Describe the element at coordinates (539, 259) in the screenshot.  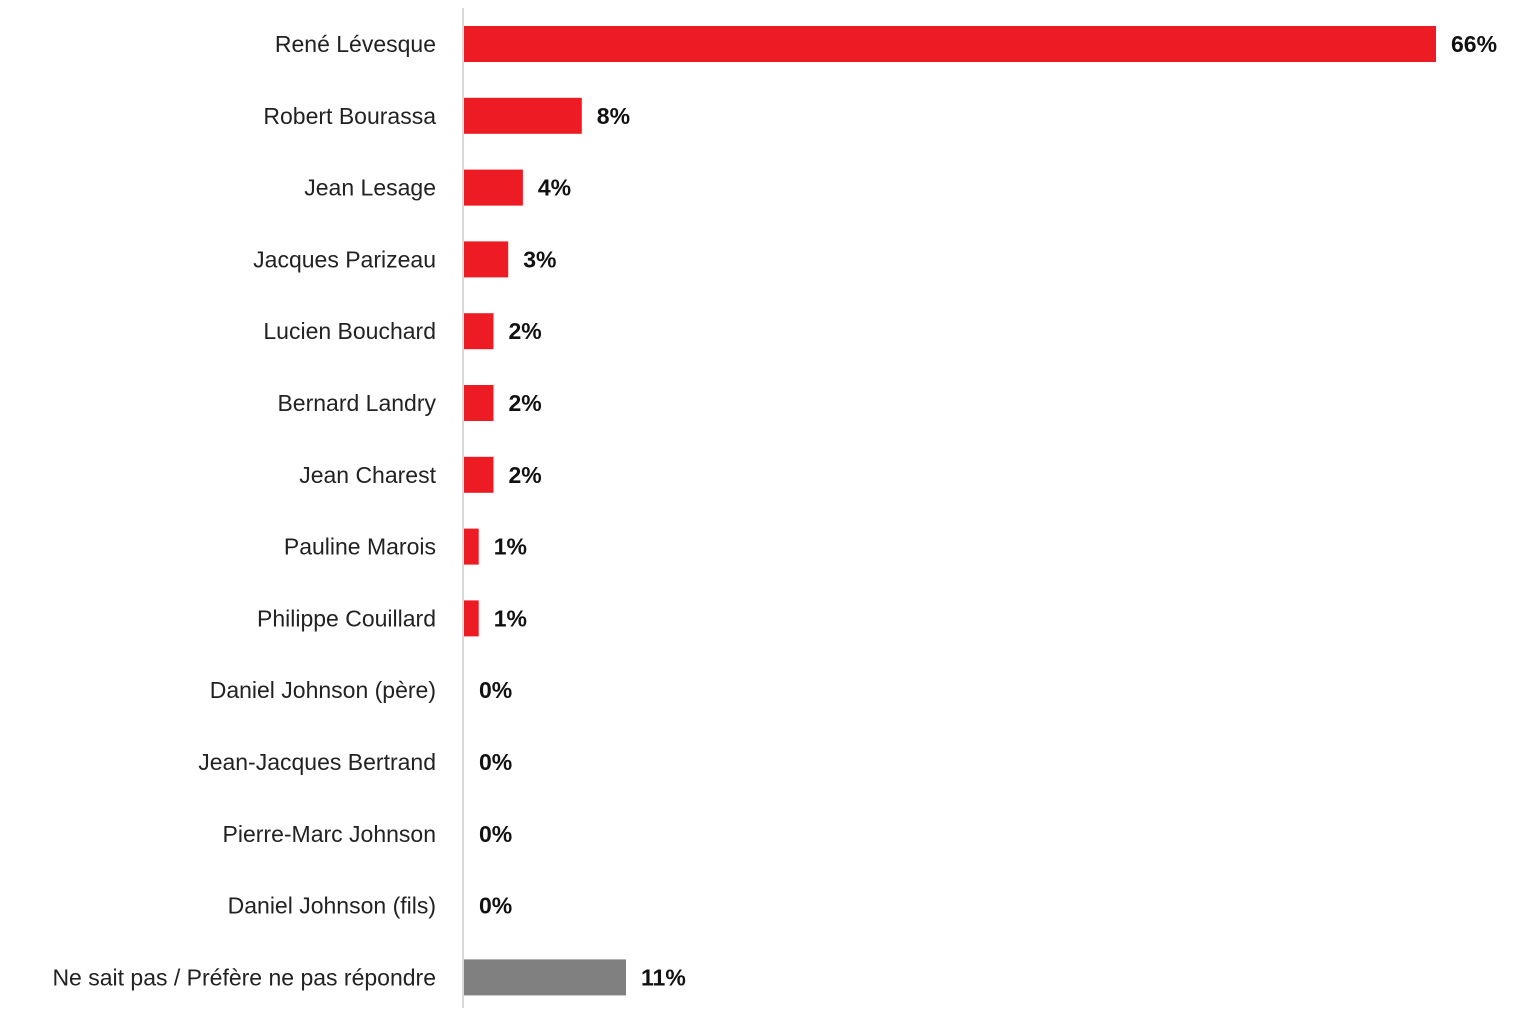
I see `value-label: 3%` at that location.